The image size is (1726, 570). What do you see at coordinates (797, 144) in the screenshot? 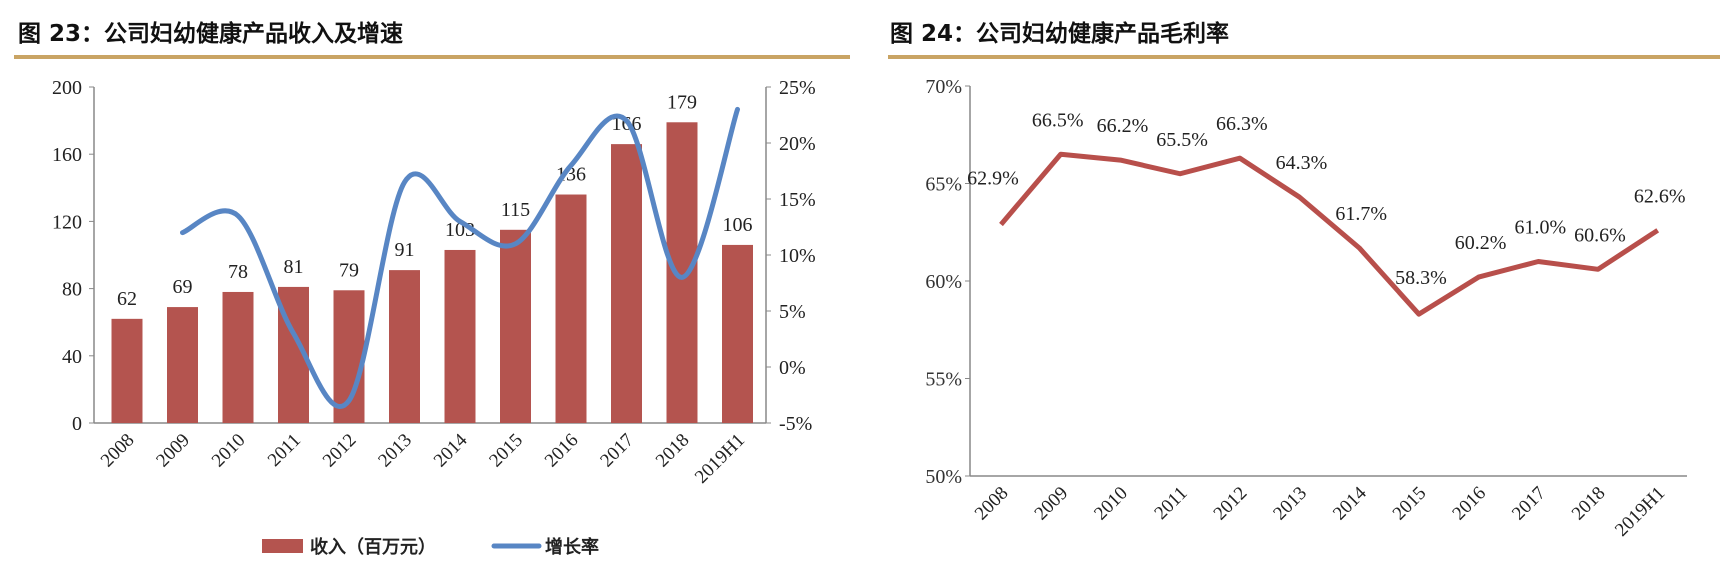
I see `right-tick-label: 20%` at bounding box center [797, 144].